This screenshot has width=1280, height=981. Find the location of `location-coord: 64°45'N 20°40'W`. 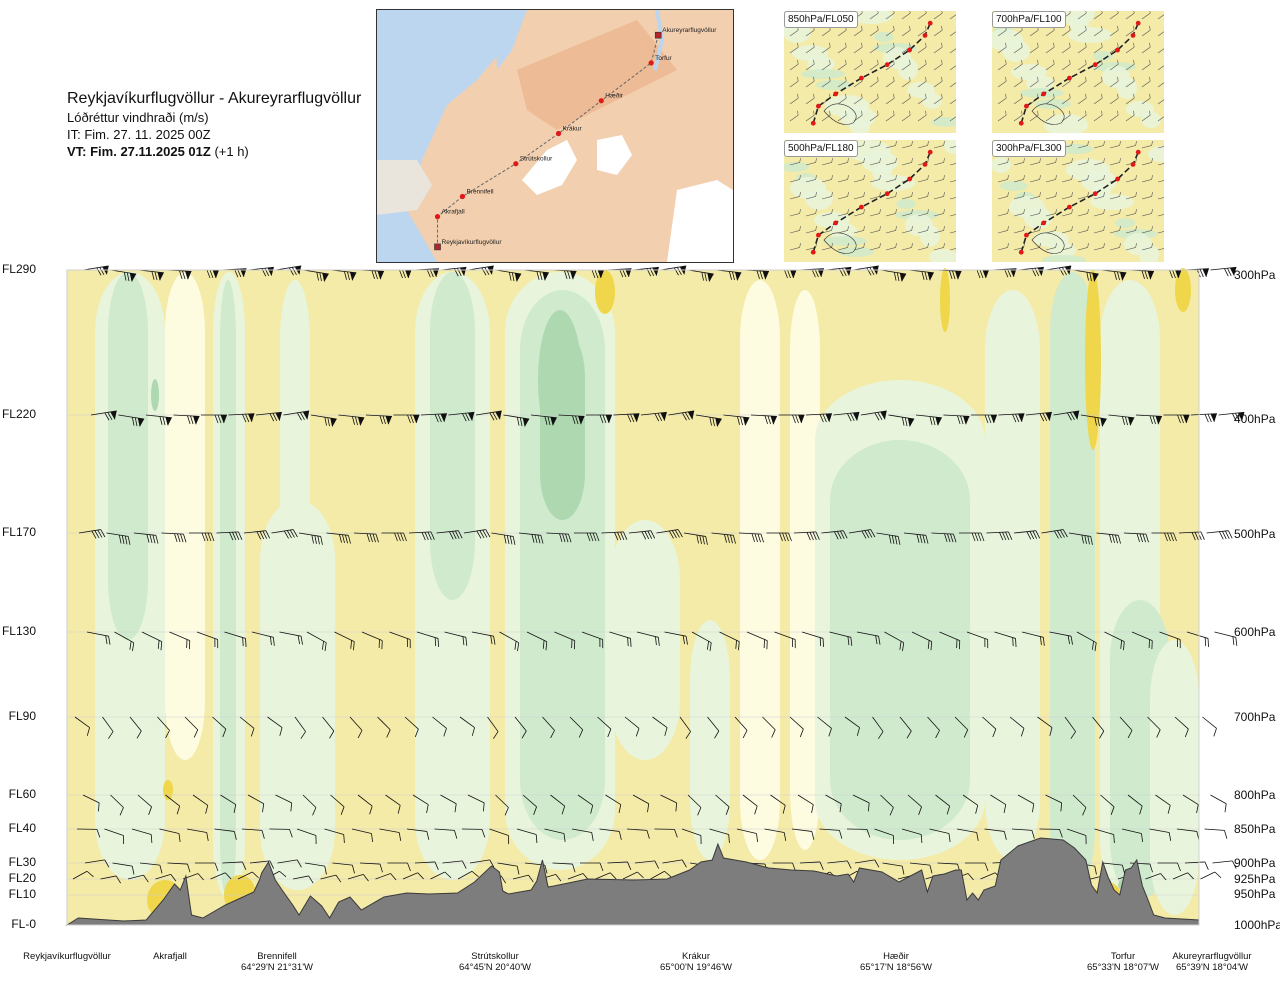

location-coord: 64°45'N 20°40'W is located at coordinates (495, 967).